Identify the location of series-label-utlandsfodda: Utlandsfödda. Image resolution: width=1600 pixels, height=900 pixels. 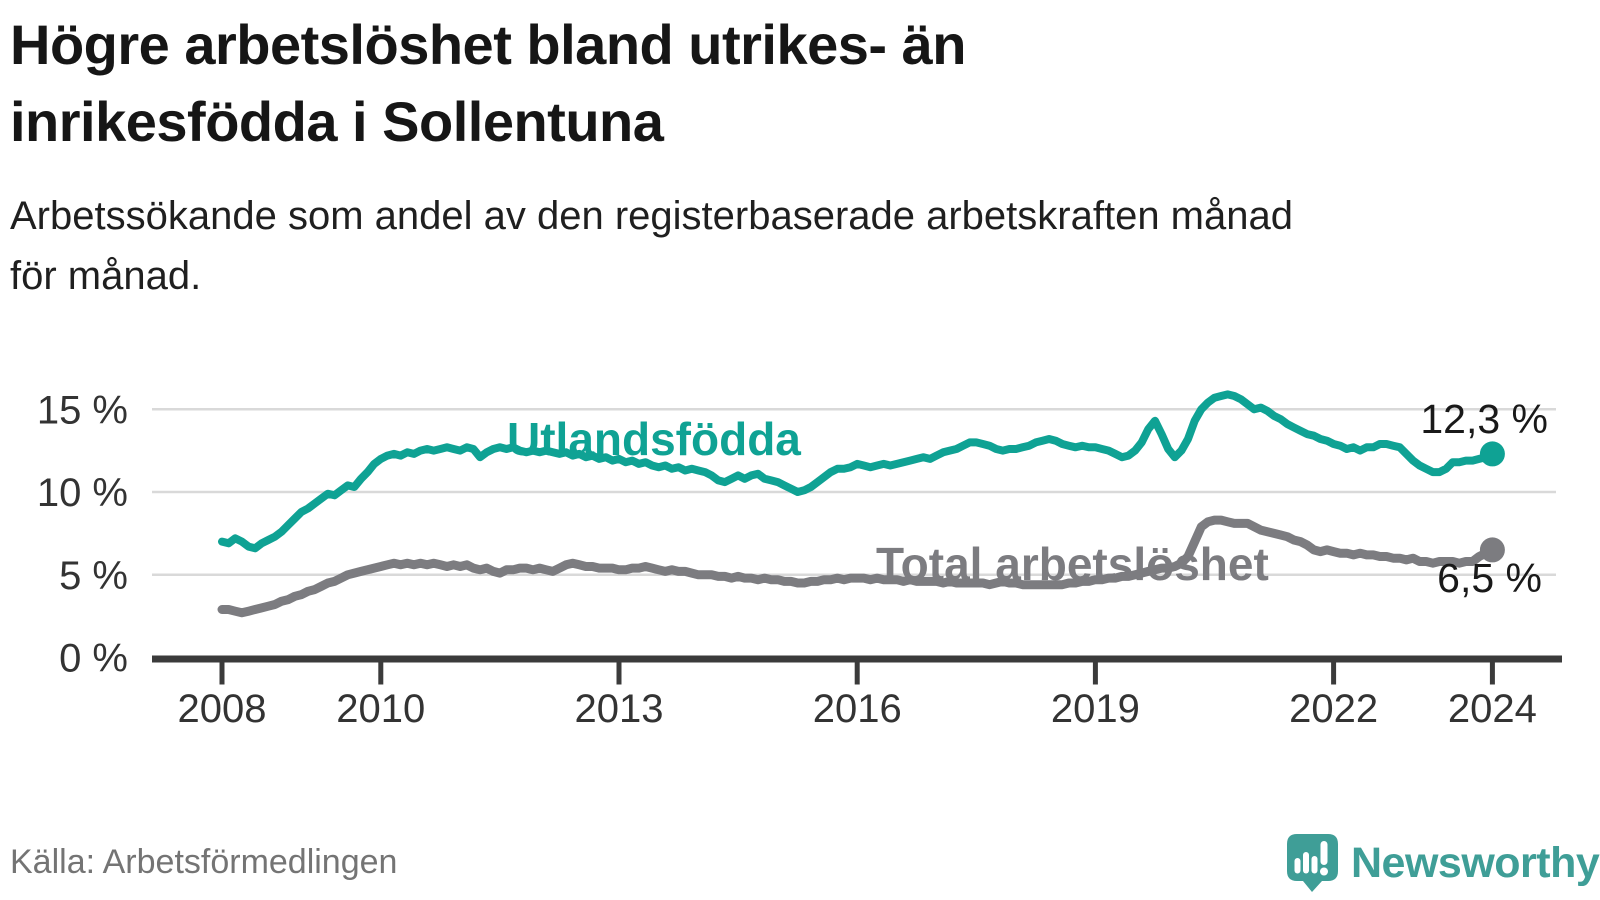
(654, 439).